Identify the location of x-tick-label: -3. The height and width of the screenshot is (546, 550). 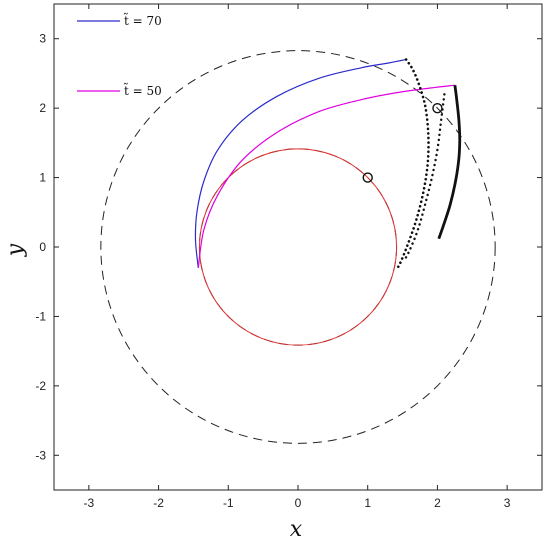
(89, 503).